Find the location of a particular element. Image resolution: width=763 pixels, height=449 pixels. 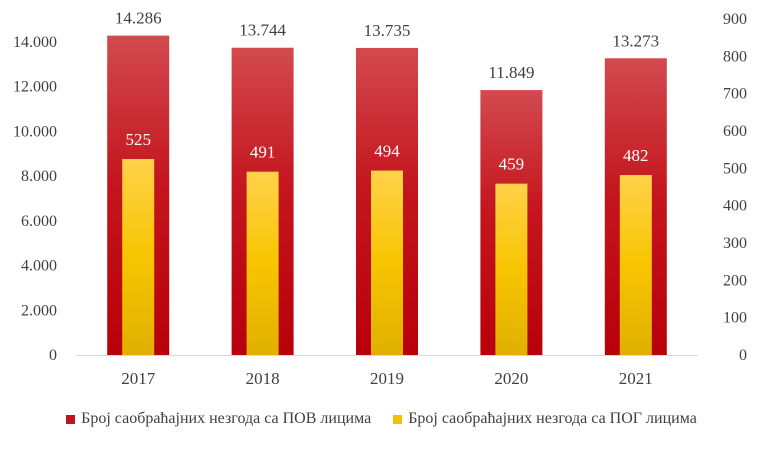

right-tick-label: 800 is located at coordinates (735, 56).